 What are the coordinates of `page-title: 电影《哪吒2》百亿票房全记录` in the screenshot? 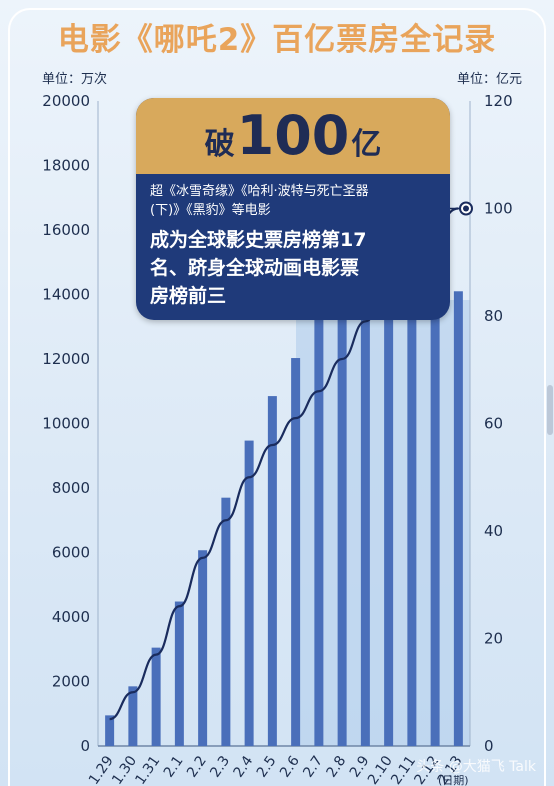 It's located at (277, 40).